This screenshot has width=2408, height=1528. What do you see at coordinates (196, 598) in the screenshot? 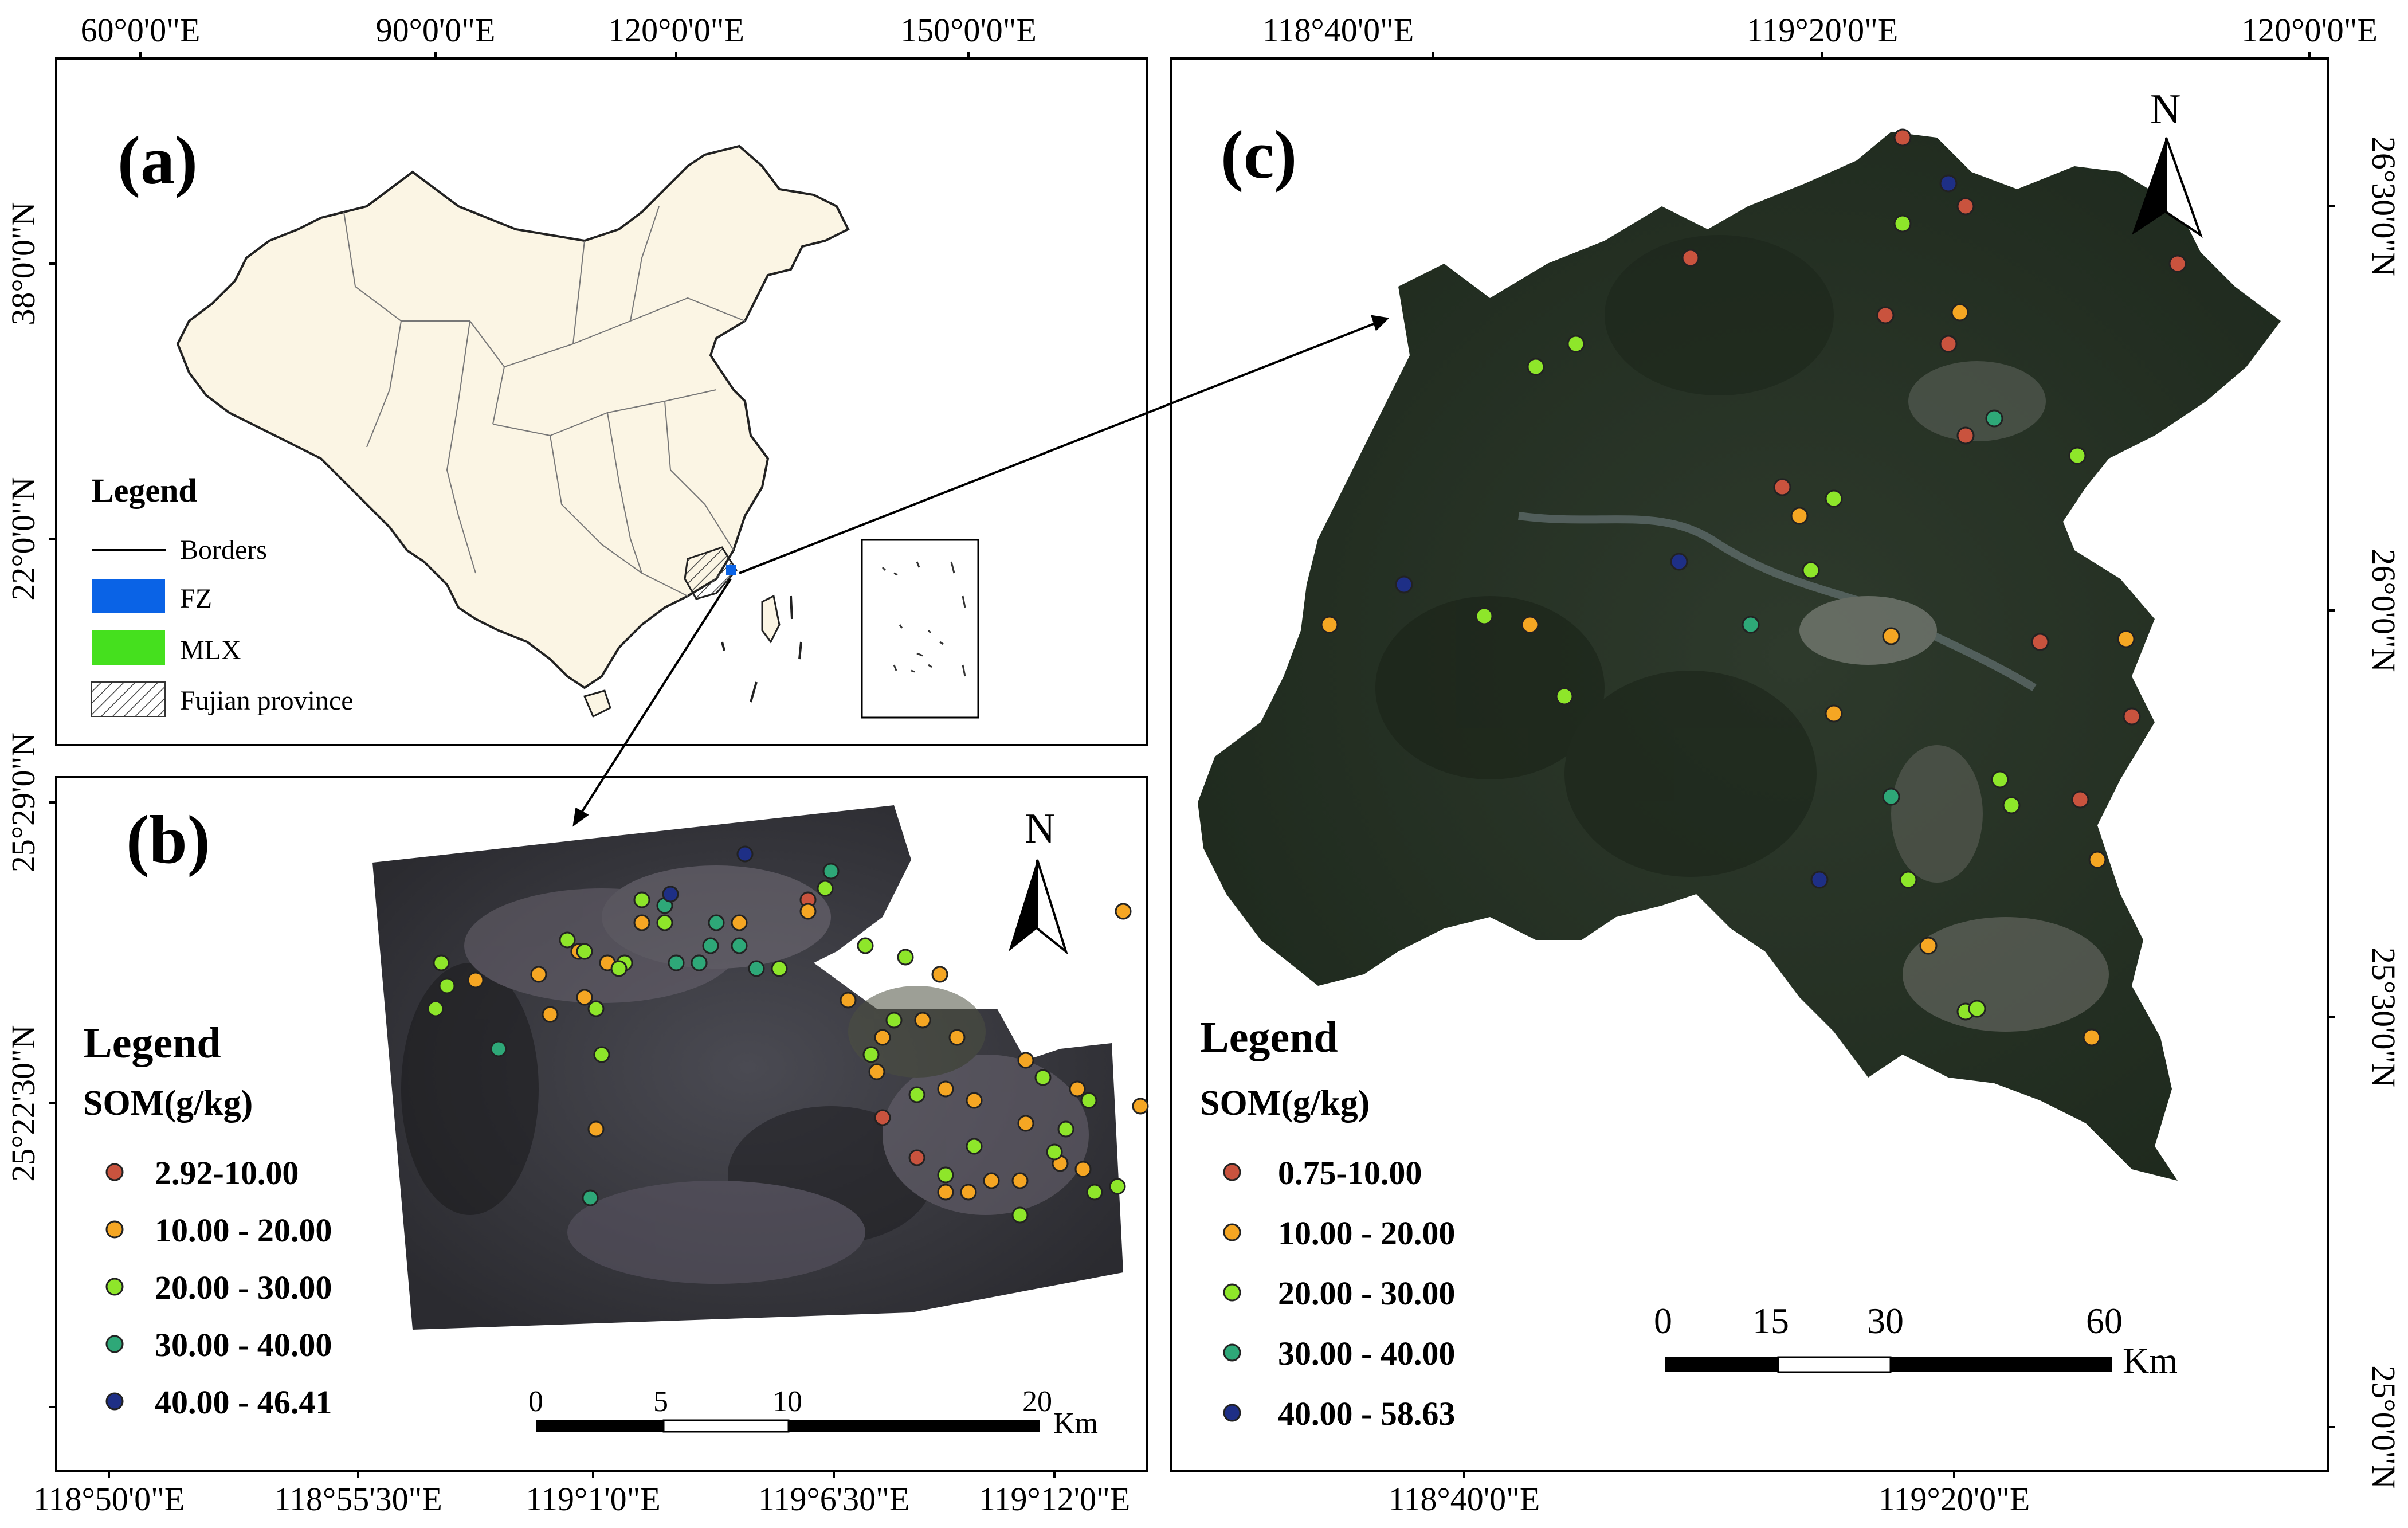
I see `legend-fz: FZ` at bounding box center [196, 598].